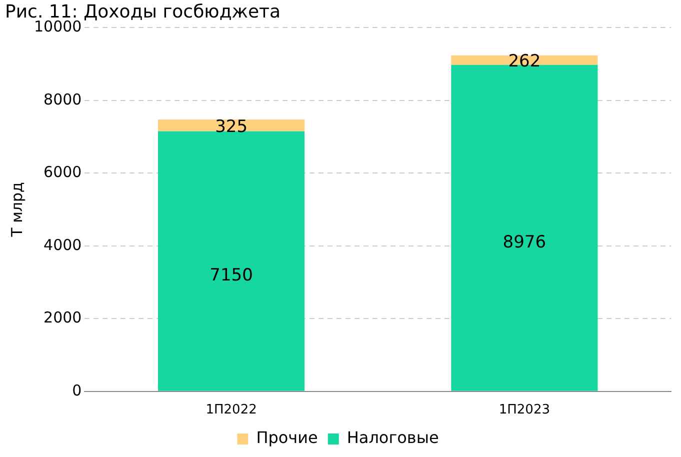 The height and width of the screenshot is (457, 681). What do you see at coordinates (392, 438) in the screenshot?
I see `legend-label: Налоговые` at bounding box center [392, 438].